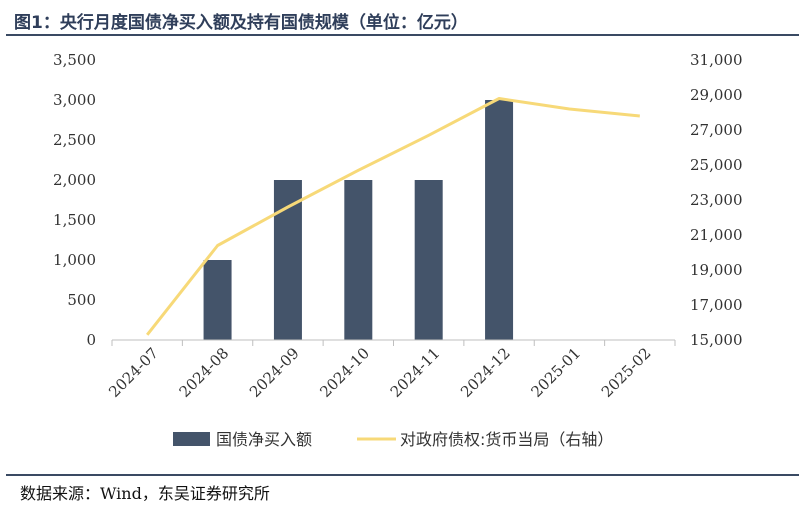 The height and width of the screenshot is (507, 805). Describe the element at coordinates (241, 23) in the screenshot. I see `chart-title: 图1：央行月度国债净买入额及持有国债规模（单位：亿元）` at that location.